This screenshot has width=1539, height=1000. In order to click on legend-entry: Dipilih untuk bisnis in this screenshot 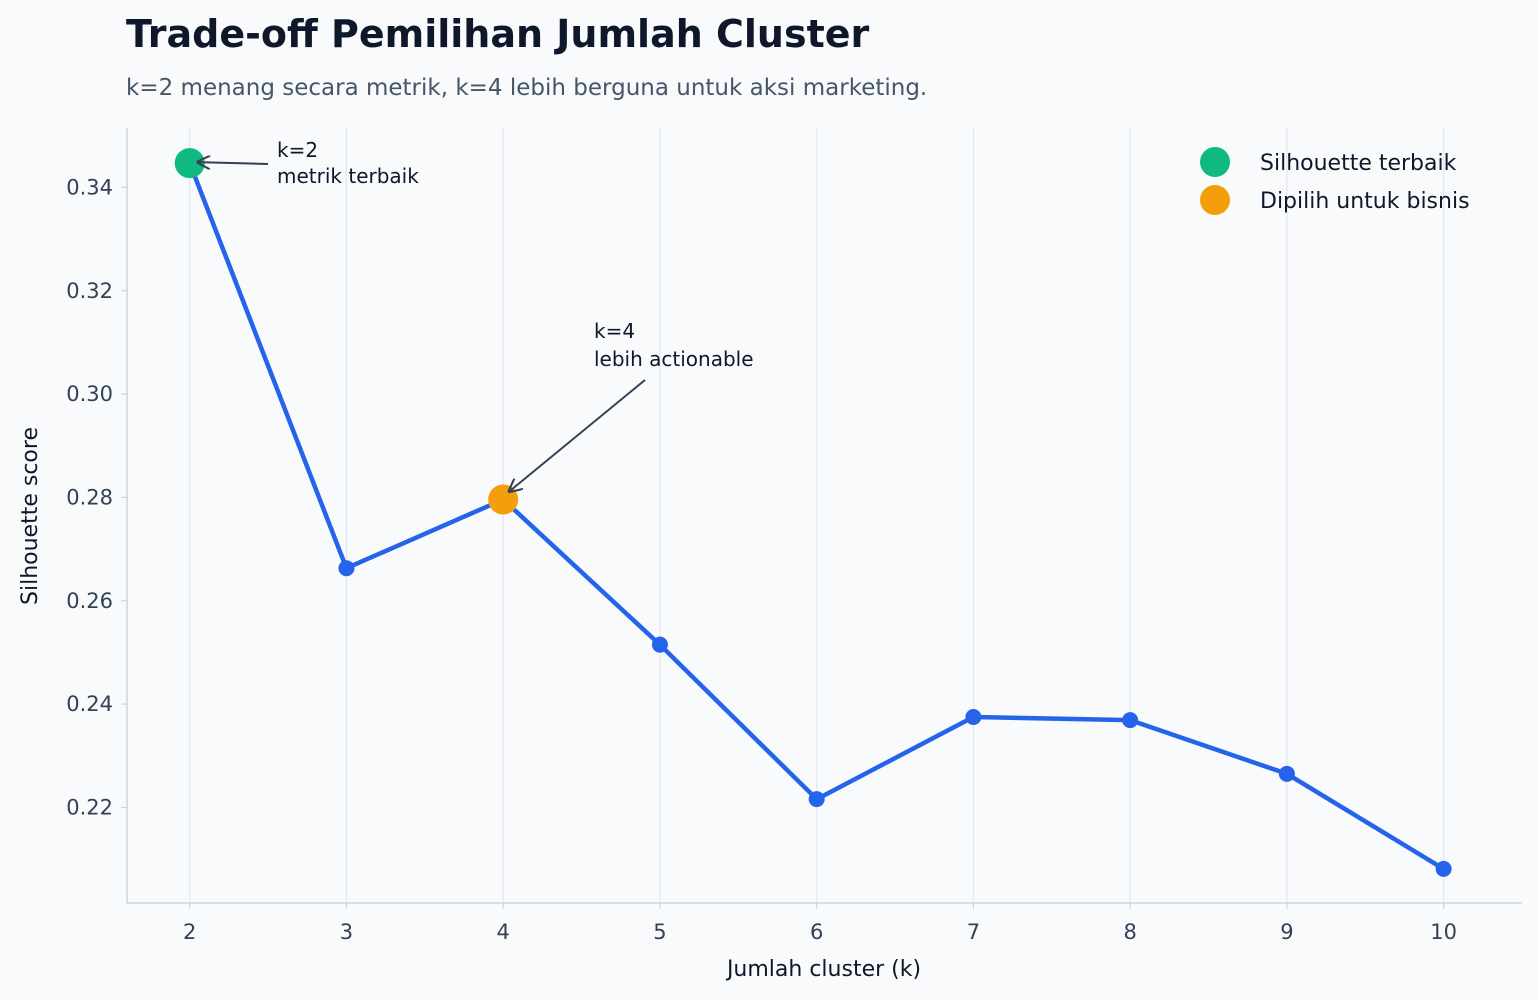, I will do `click(1365, 201)`.